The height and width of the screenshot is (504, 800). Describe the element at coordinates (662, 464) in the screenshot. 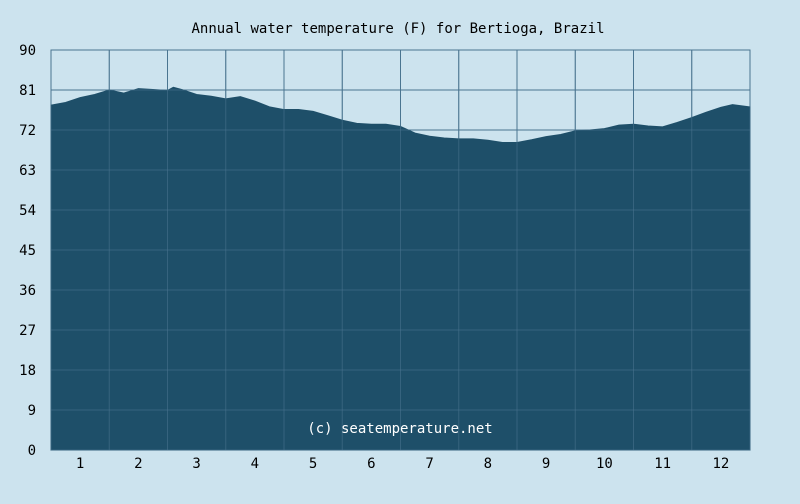

I see `x-tick-label: 11` at that location.